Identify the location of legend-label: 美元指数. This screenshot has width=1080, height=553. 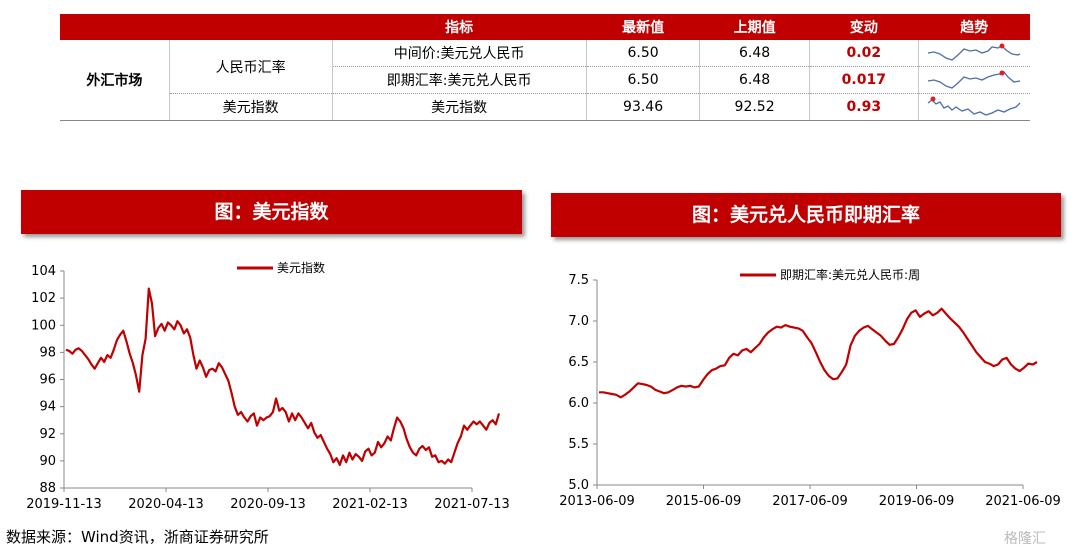
(301, 267).